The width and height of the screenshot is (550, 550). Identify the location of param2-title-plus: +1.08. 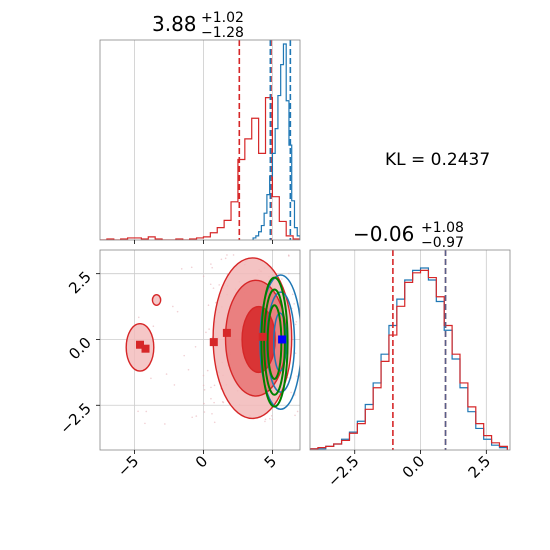
(442, 228).